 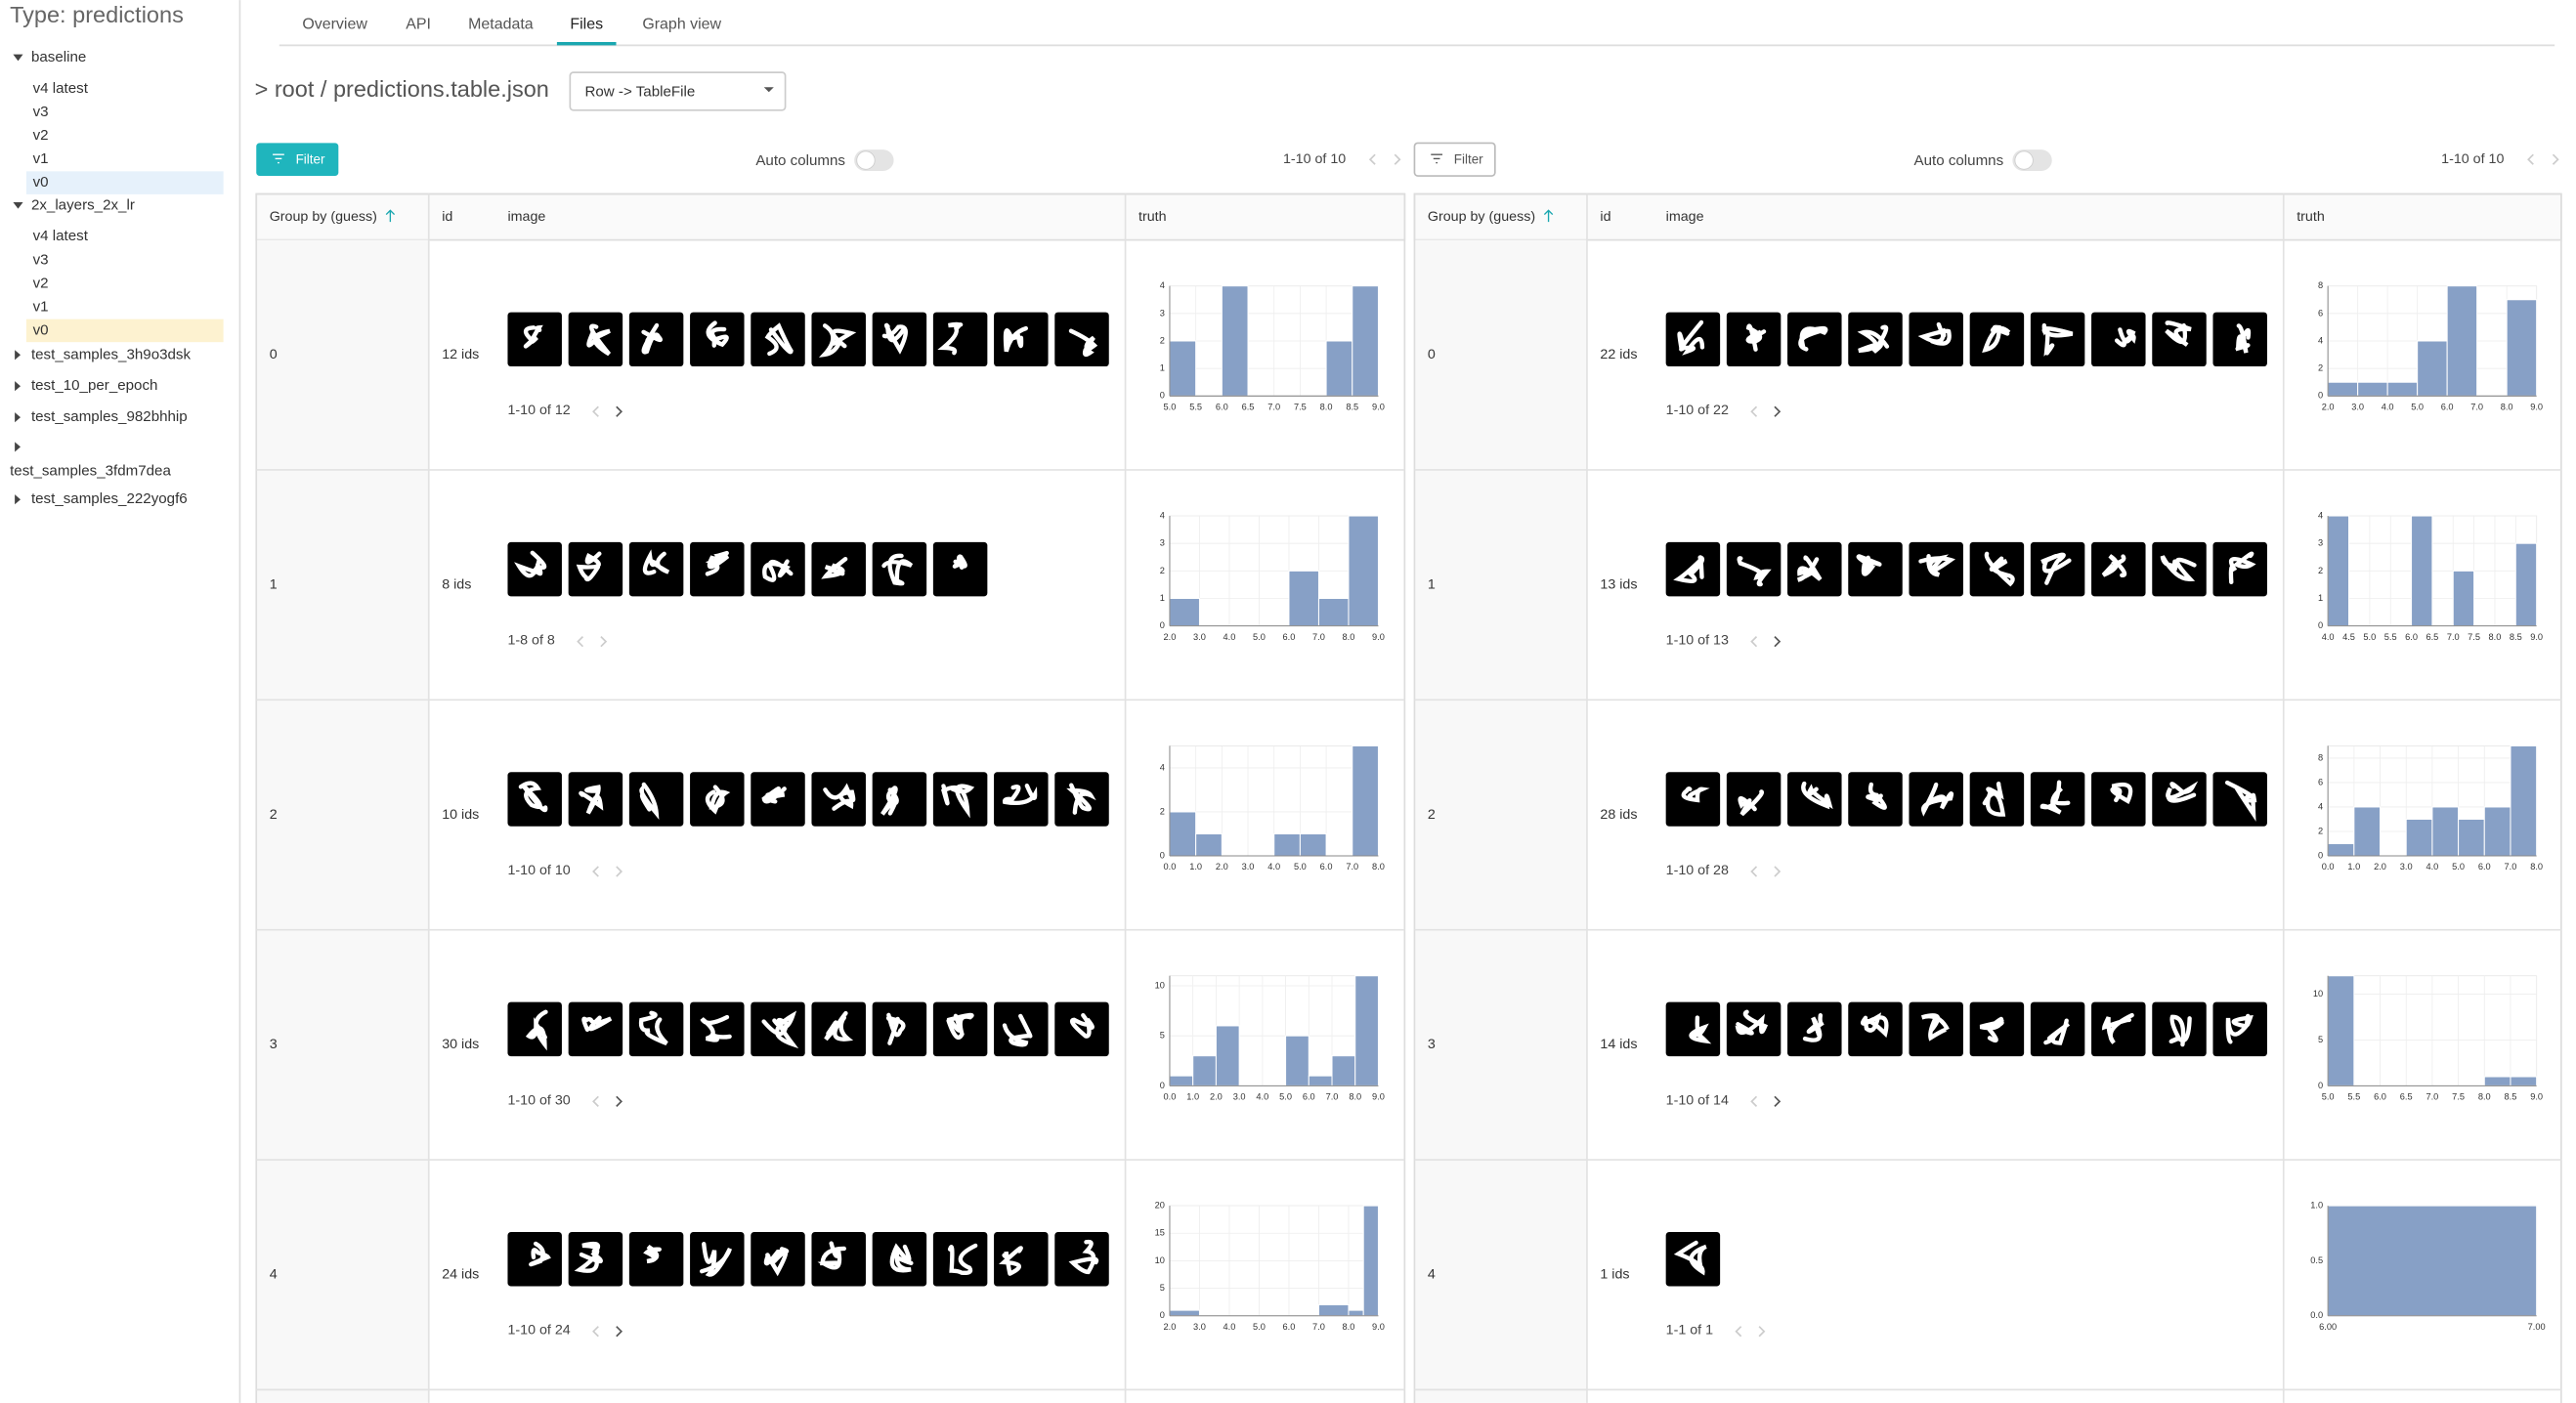 I want to click on tab: Metadata, so click(x=501, y=25).